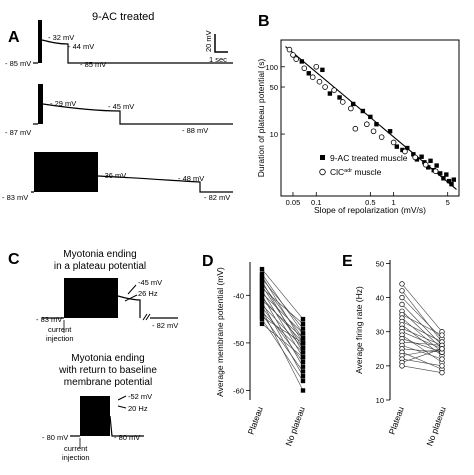 The height and width of the screenshot is (475, 474). What do you see at coordinates (241, 343) in the screenshot?
I see `panel-d-ticks: -40 -50 -60` at bounding box center [241, 343].